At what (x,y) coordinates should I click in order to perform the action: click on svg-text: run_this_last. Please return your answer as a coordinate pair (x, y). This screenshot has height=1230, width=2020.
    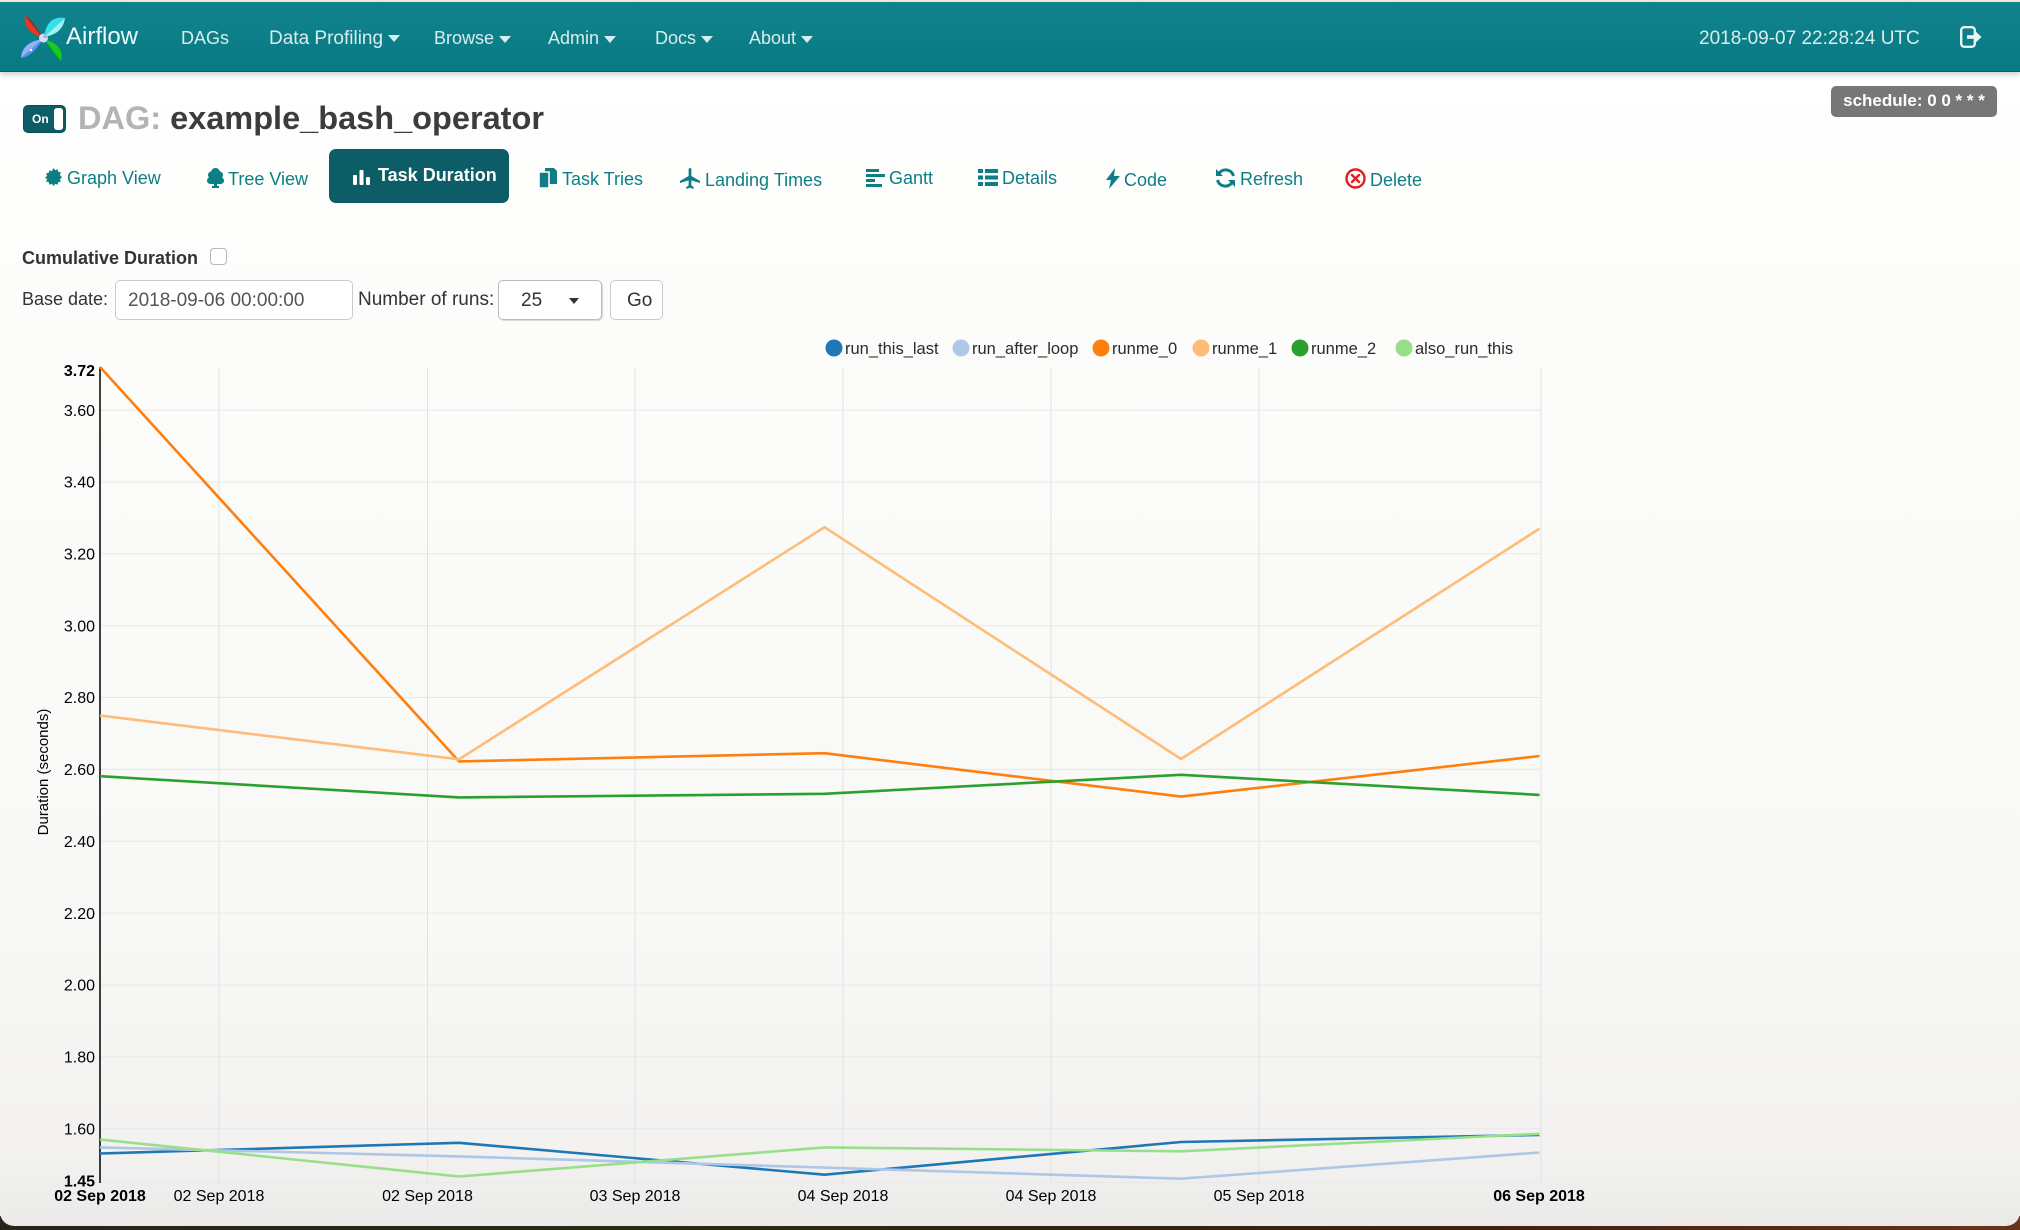
    Looking at the image, I should click on (892, 349).